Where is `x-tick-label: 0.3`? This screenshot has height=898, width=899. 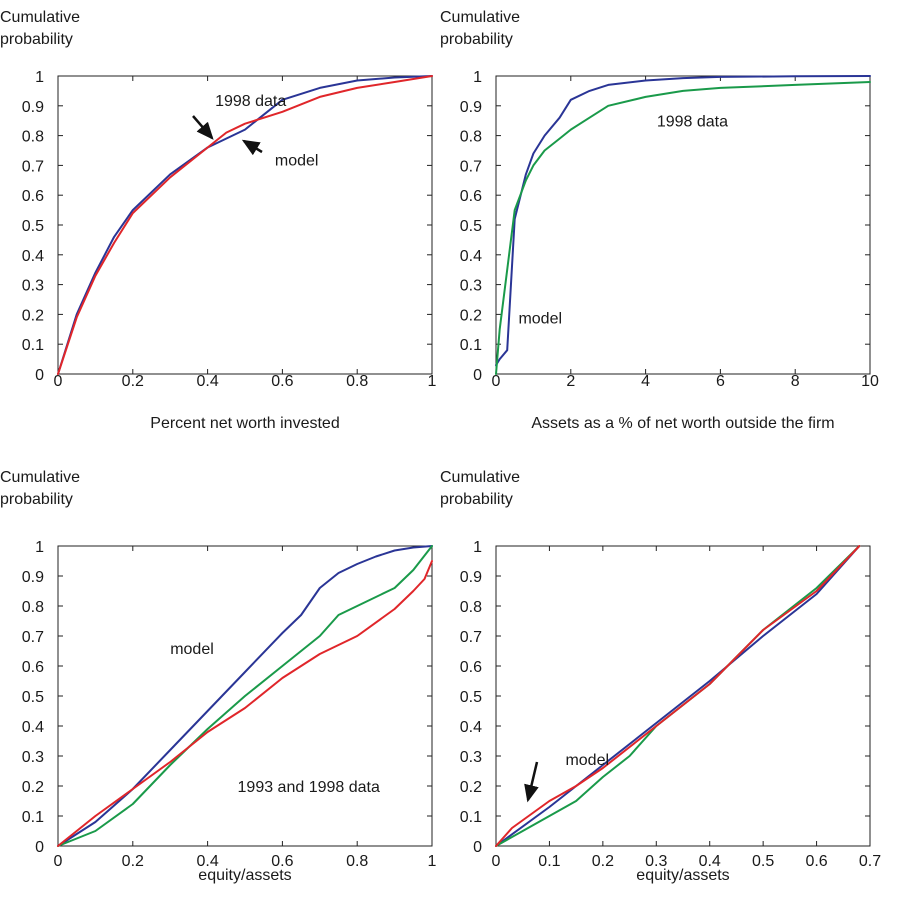
x-tick-label: 0.3 is located at coordinates (656, 861).